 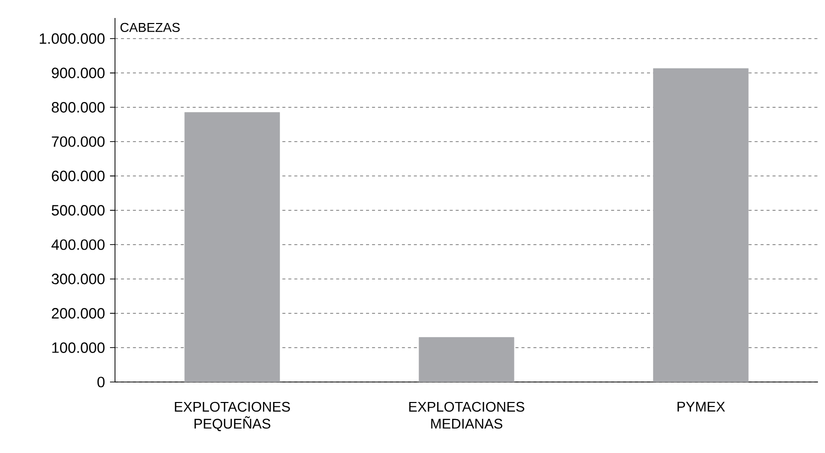 What do you see at coordinates (78, 141) in the screenshot?
I see `y-tick-label: 700.000` at bounding box center [78, 141].